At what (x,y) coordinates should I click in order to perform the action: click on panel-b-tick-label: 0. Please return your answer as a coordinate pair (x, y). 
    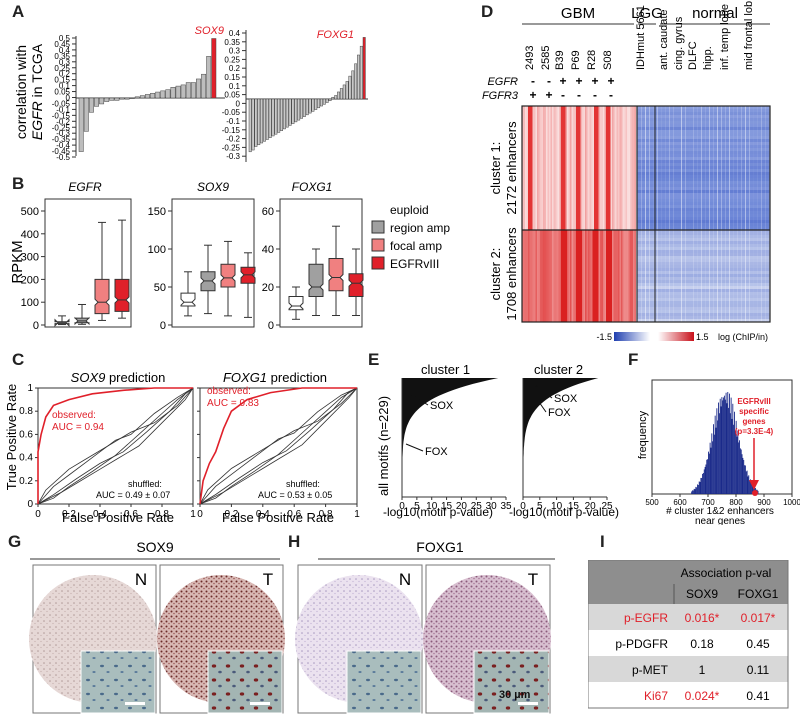
    Looking at the image, I should click on (36, 326).